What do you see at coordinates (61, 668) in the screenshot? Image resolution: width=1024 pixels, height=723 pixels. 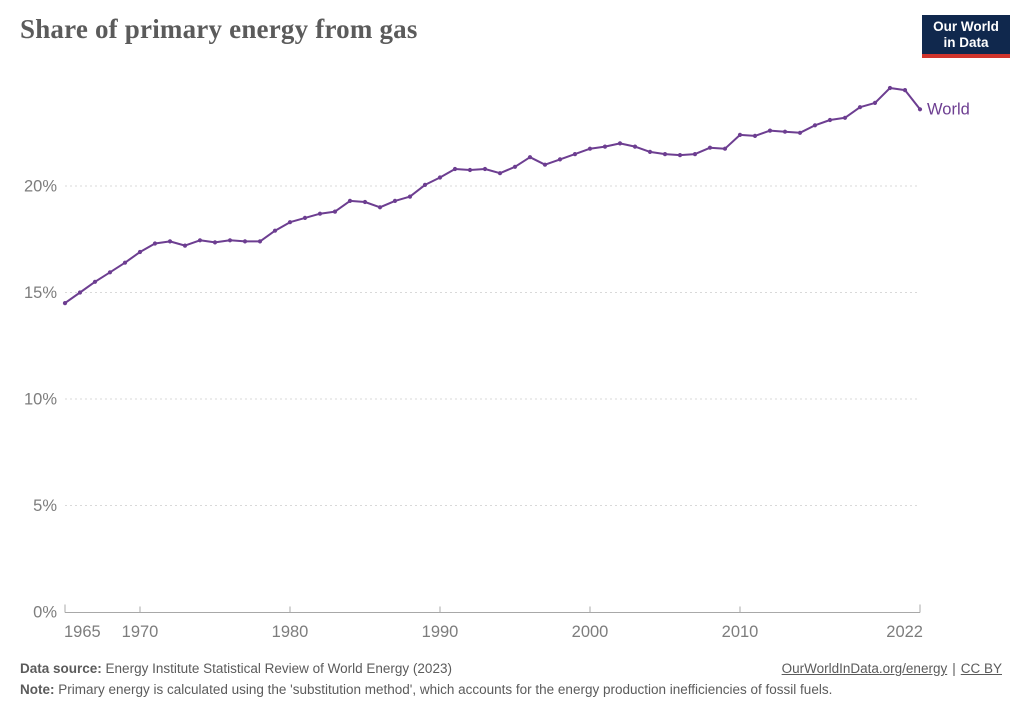 I see `data-source-label: Data source:` at bounding box center [61, 668].